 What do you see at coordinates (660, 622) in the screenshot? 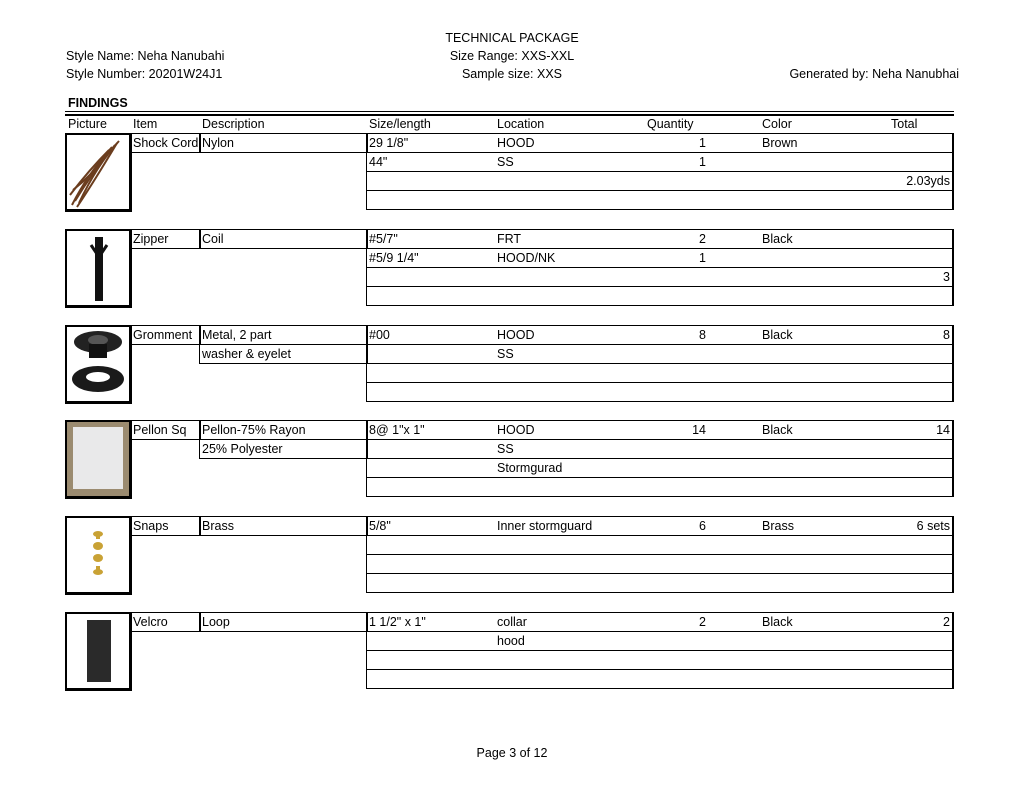
I see `table-row: 1 1/2" x 1" collar 2 Black 2` at bounding box center [660, 622].